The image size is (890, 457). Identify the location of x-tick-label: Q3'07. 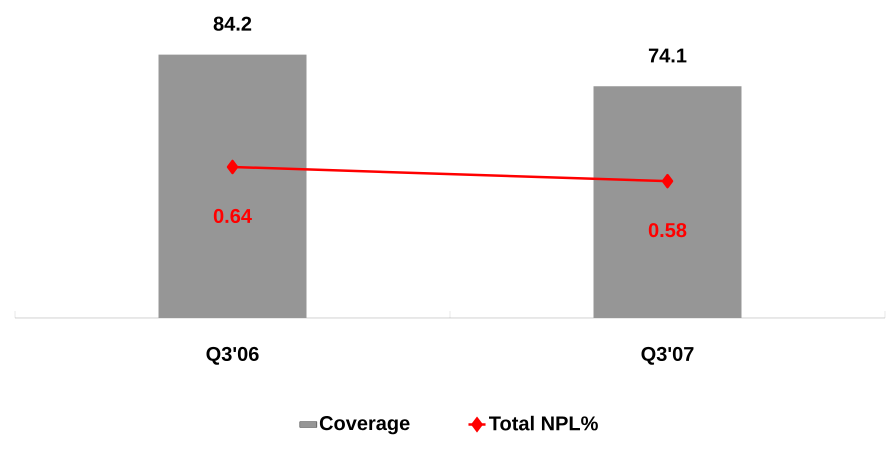
(667, 355).